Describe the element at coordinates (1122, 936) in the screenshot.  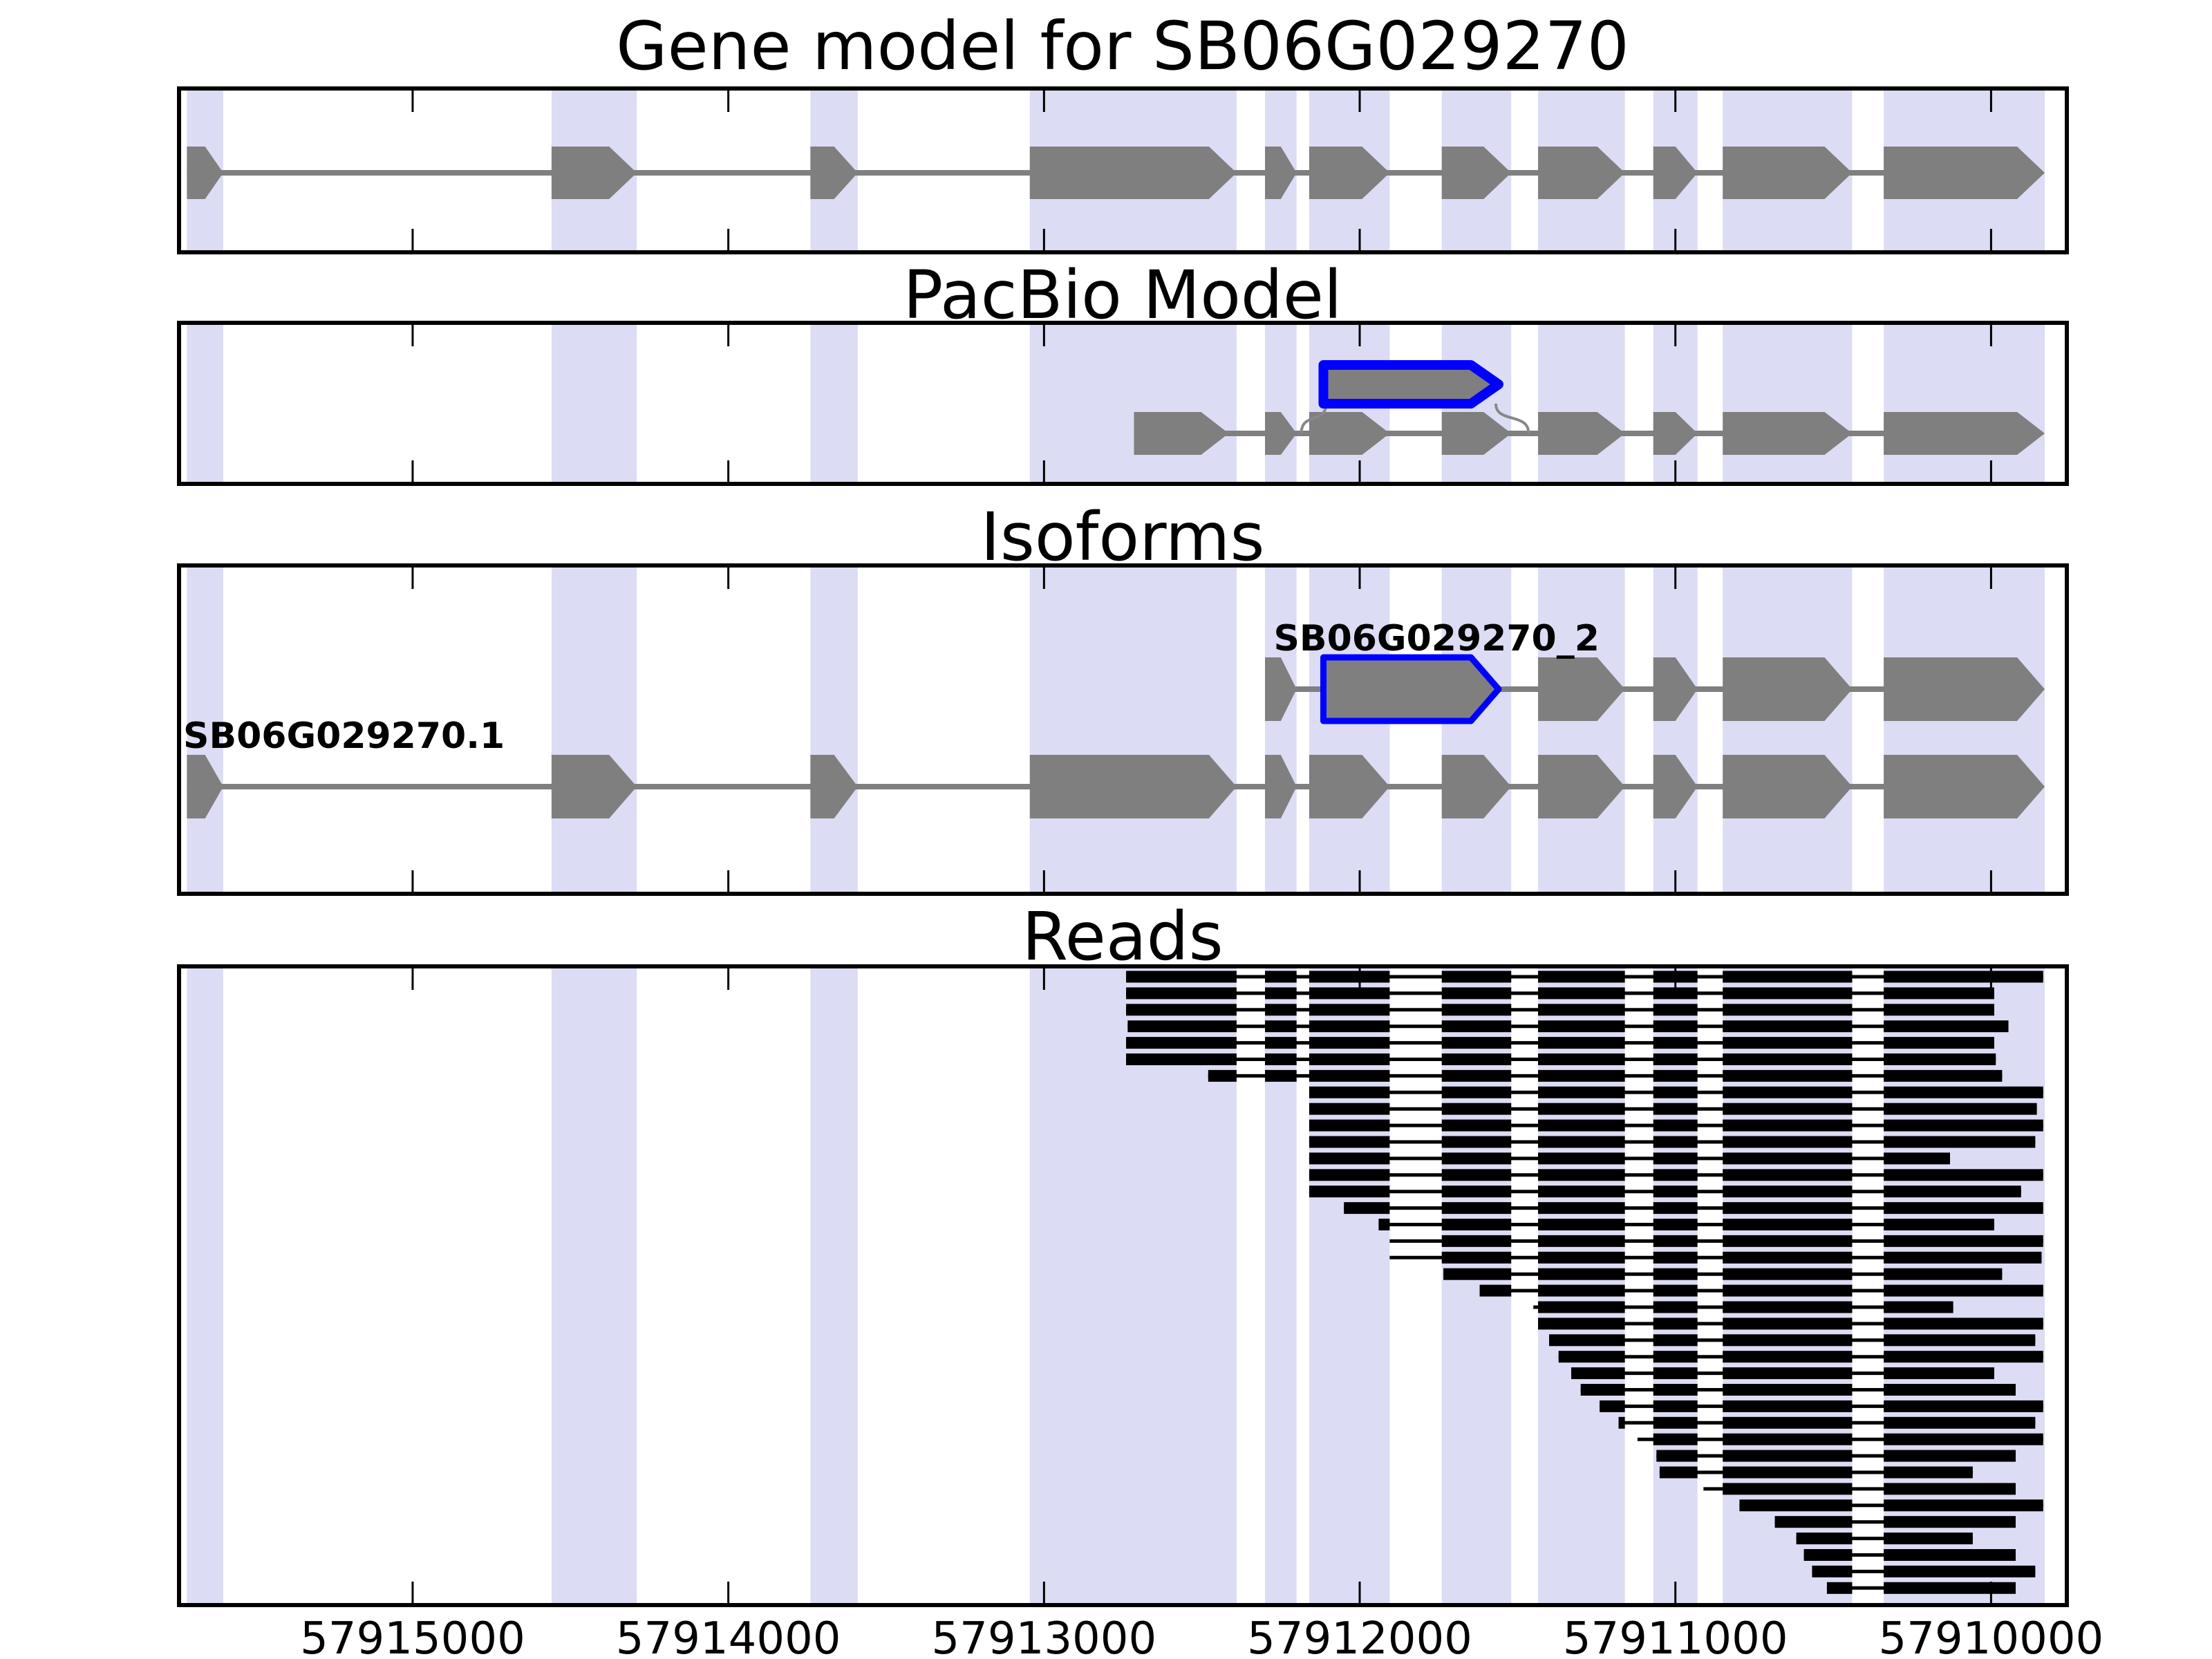
I see `panel-title-reads: Reads` at that location.